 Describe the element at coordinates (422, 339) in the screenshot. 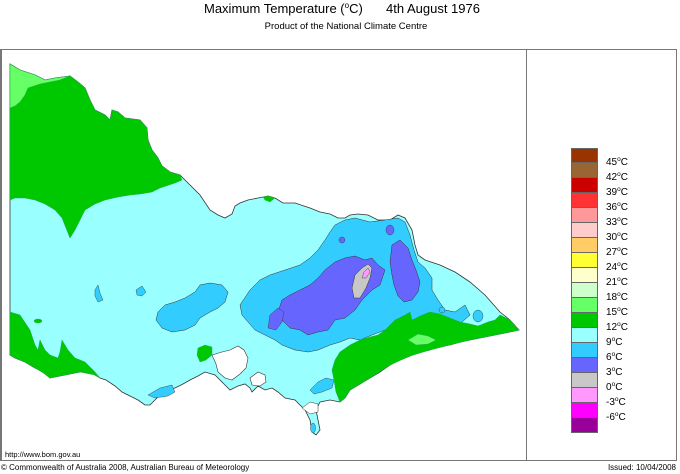

I see `band-15-18-gippsland` at that location.